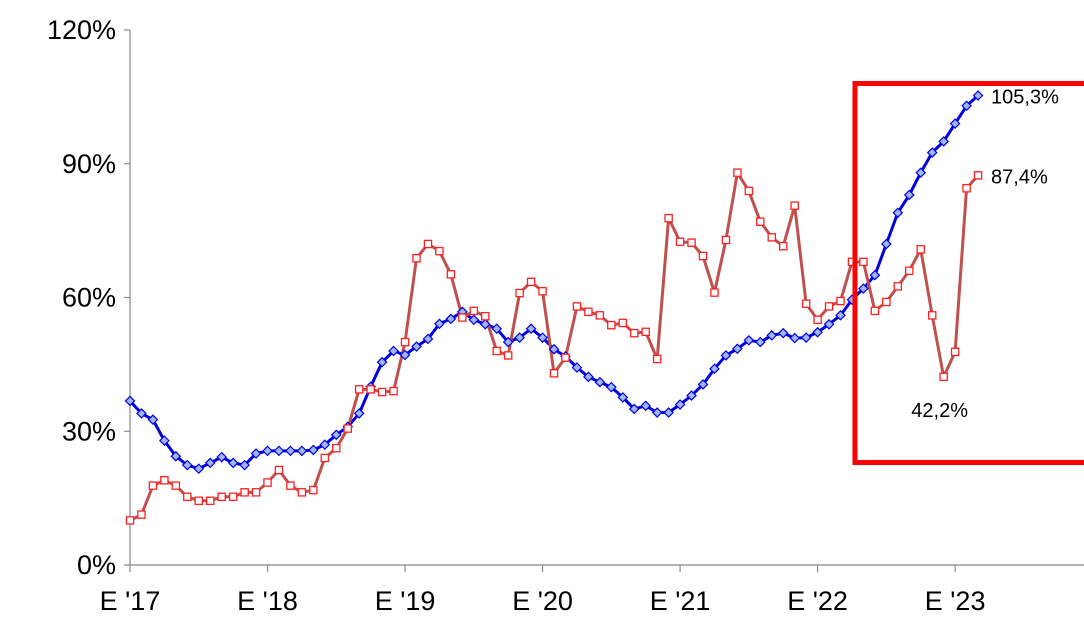  Describe the element at coordinates (680, 601) in the screenshot. I see `x-tick-label: E '21` at that location.